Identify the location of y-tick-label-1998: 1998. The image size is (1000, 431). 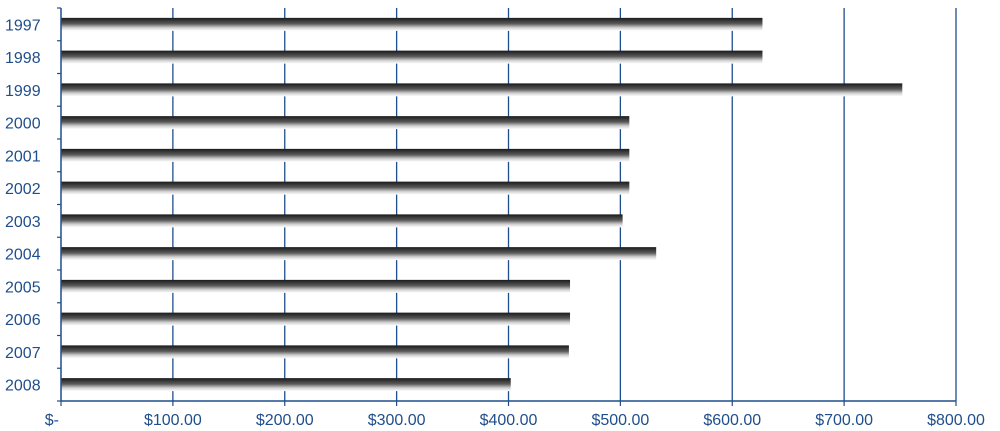
(23, 58).